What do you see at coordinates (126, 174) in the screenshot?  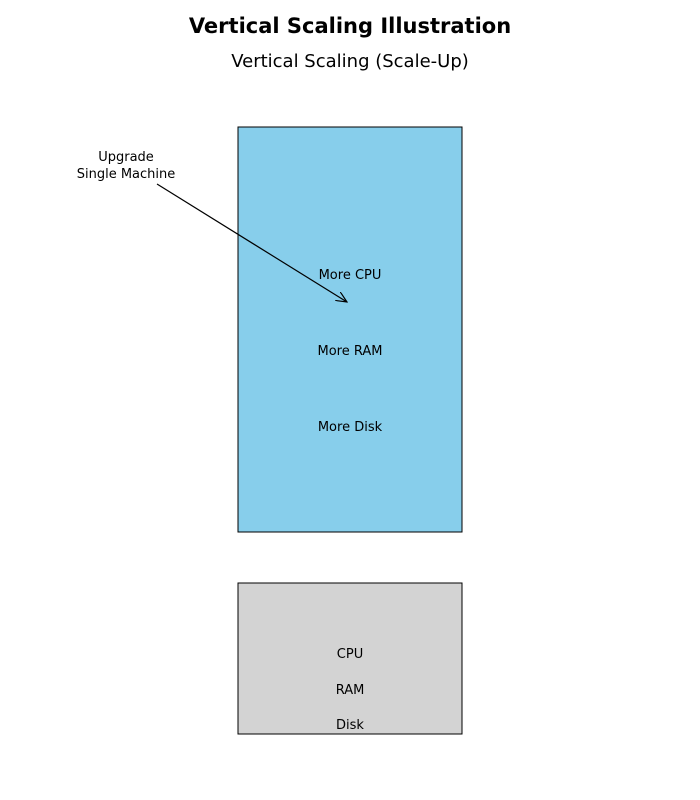 I see `annotation-line-2: Single Machine` at bounding box center [126, 174].